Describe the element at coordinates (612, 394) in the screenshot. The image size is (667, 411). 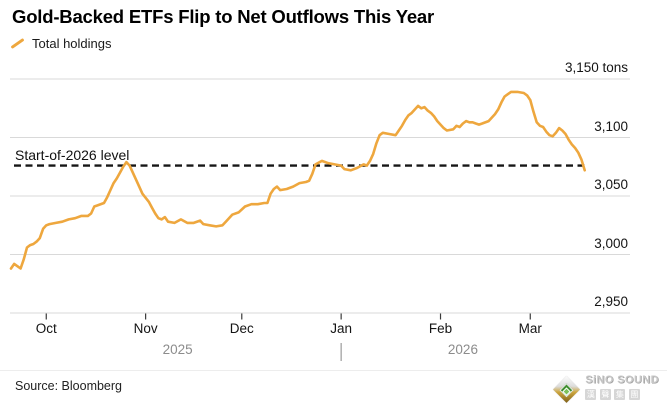
I see `watermark-subtitle: 漢 聲 集 團` at that location.